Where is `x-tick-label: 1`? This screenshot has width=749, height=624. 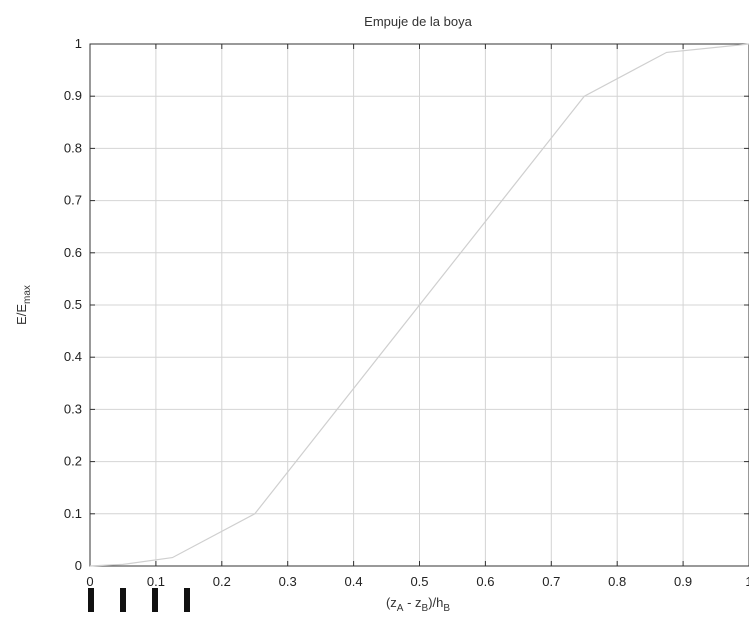 x-tick-label: 1 is located at coordinates (747, 581).